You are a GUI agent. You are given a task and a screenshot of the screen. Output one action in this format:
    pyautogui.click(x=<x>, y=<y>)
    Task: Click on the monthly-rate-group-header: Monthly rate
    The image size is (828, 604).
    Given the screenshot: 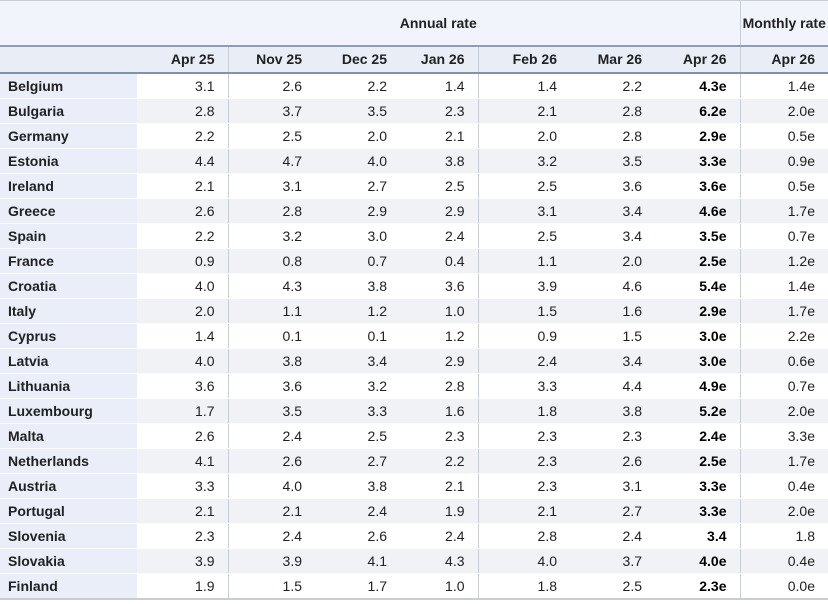 What is the action you would take?
    pyautogui.click(x=783, y=23)
    